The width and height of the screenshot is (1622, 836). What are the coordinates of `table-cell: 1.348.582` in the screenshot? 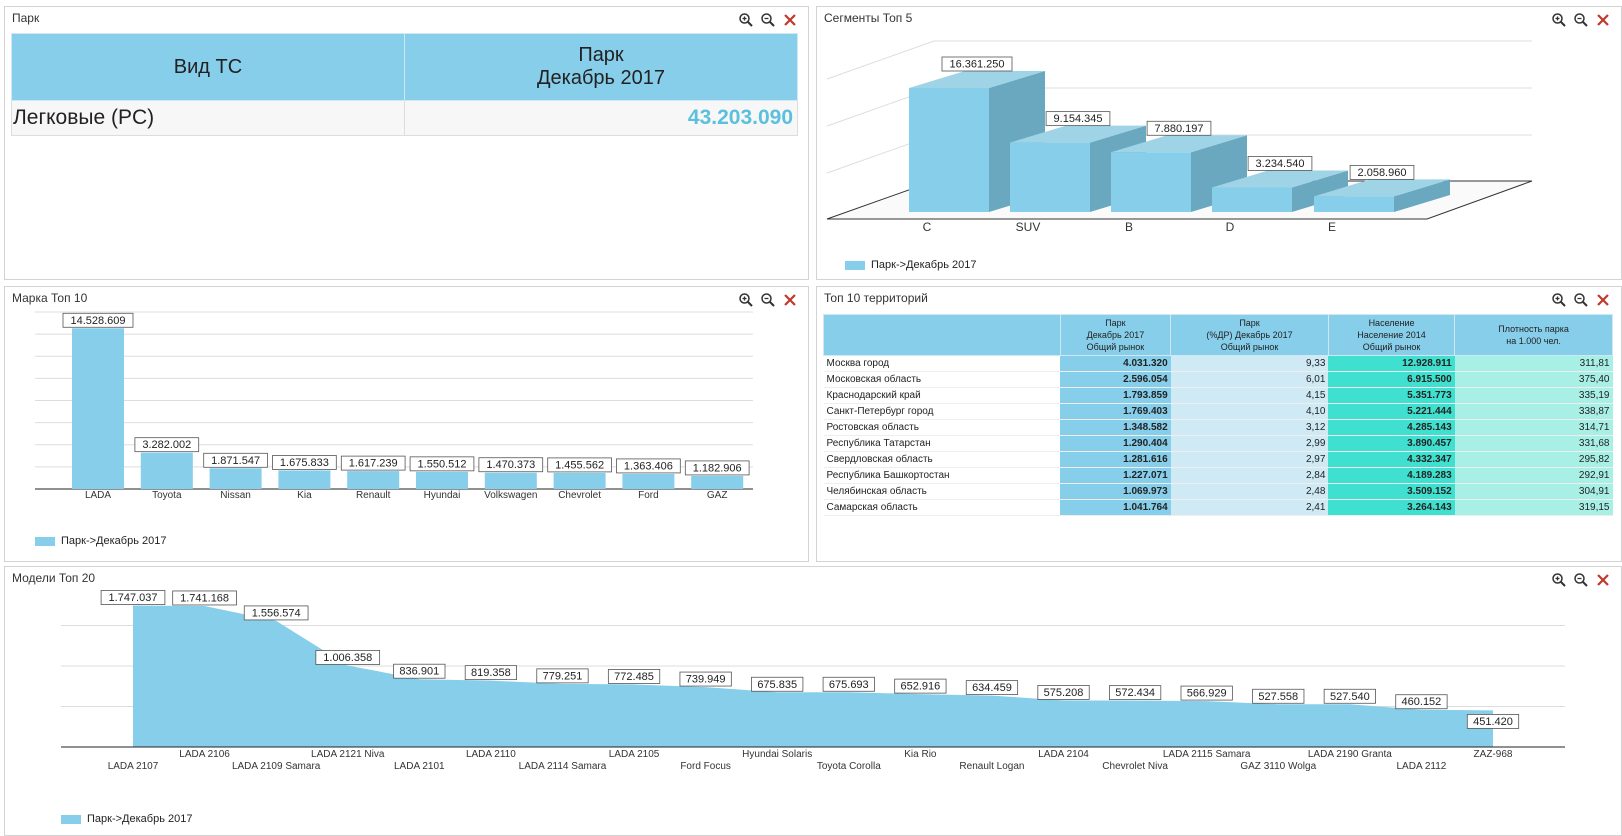 It's located at (1115, 427).